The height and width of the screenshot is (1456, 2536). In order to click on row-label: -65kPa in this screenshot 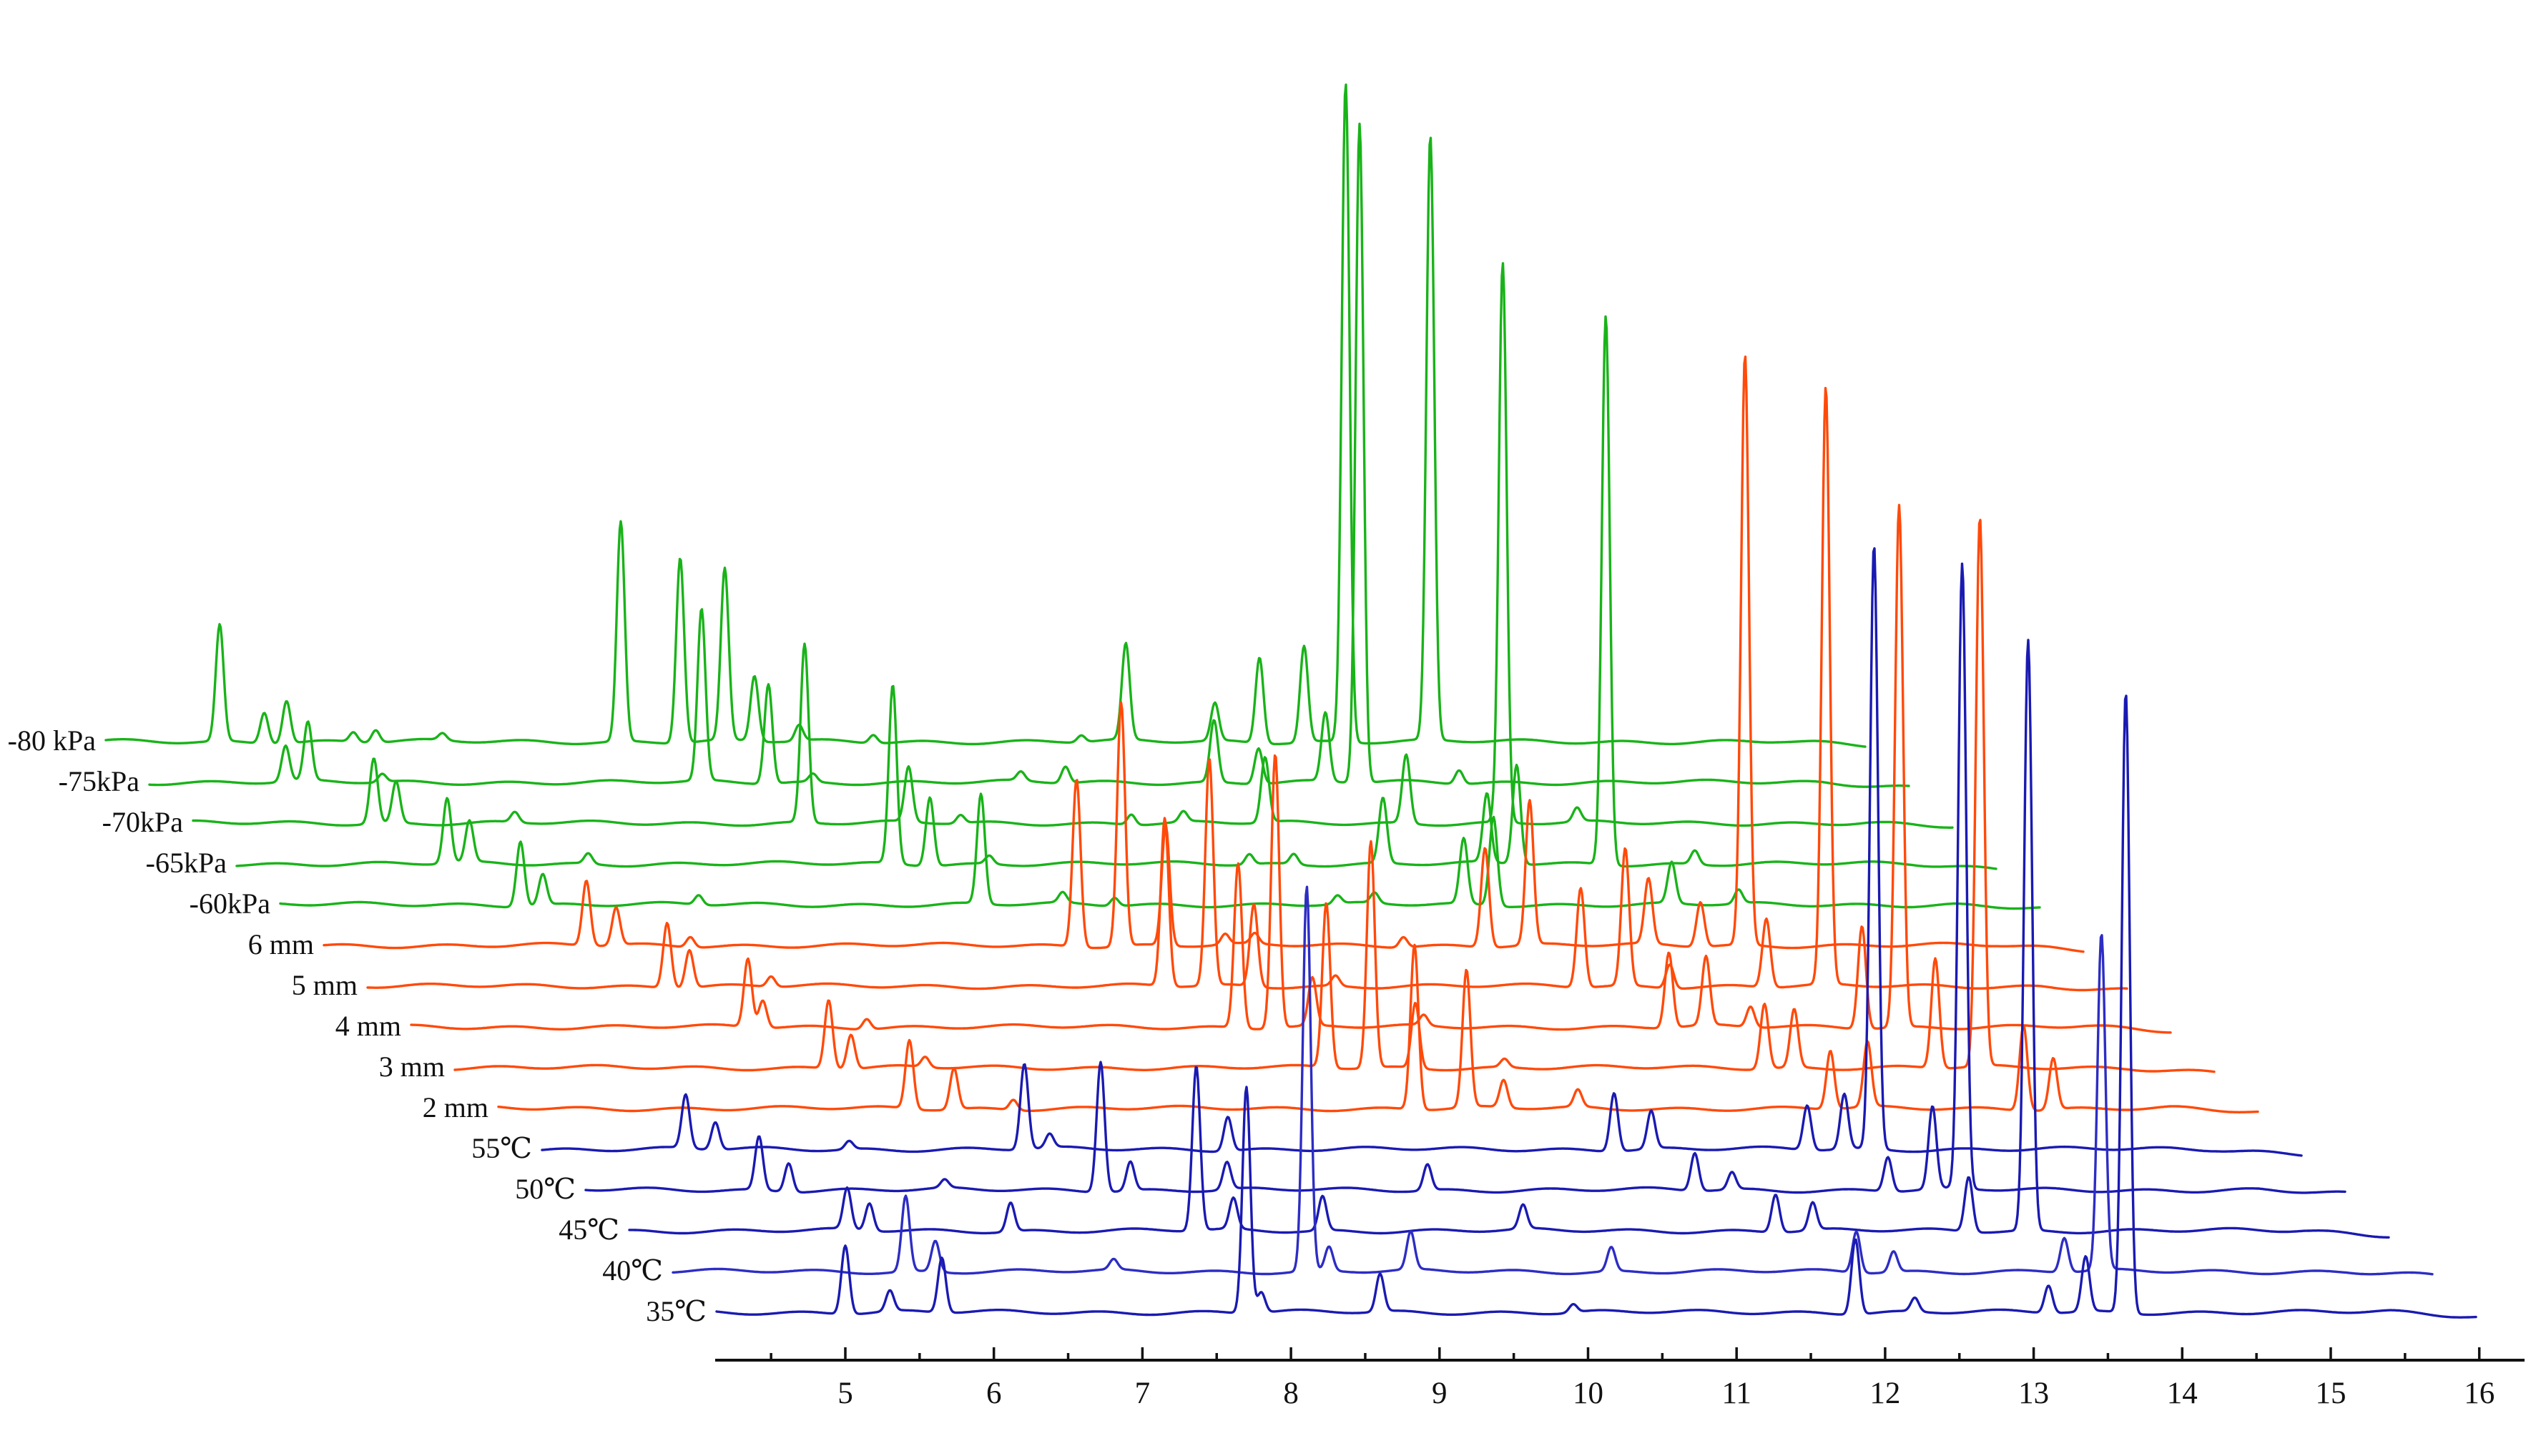, I will do `click(186, 863)`.